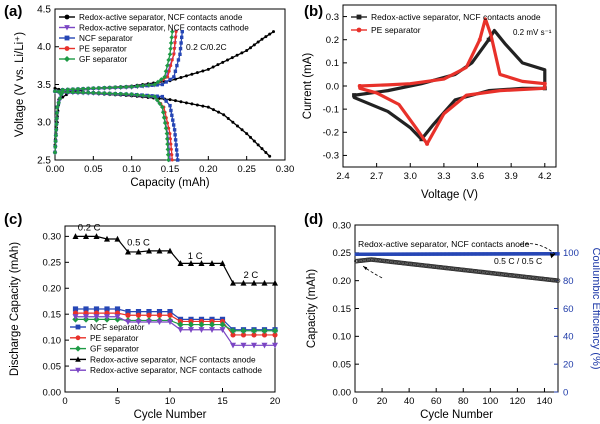  Describe the element at coordinates (78, 359) in the screenshot. I see `panel-c-legend-marker` at that location.